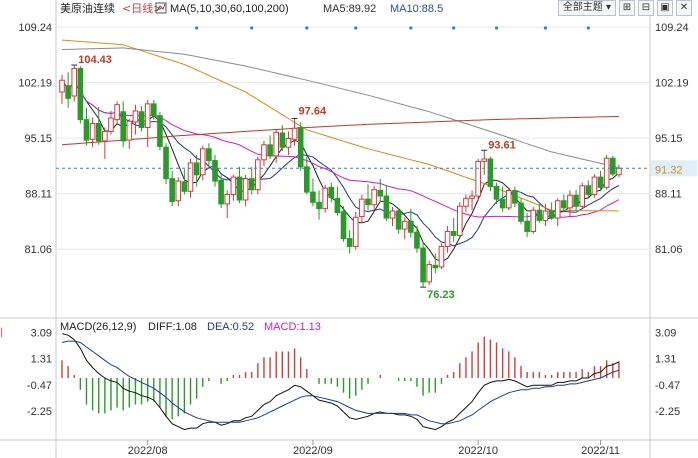 The height and width of the screenshot is (458, 698). What do you see at coordinates (39, 412) in the screenshot?
I see `macd-tick-left: -2.25` at bounding box center [39, 412].